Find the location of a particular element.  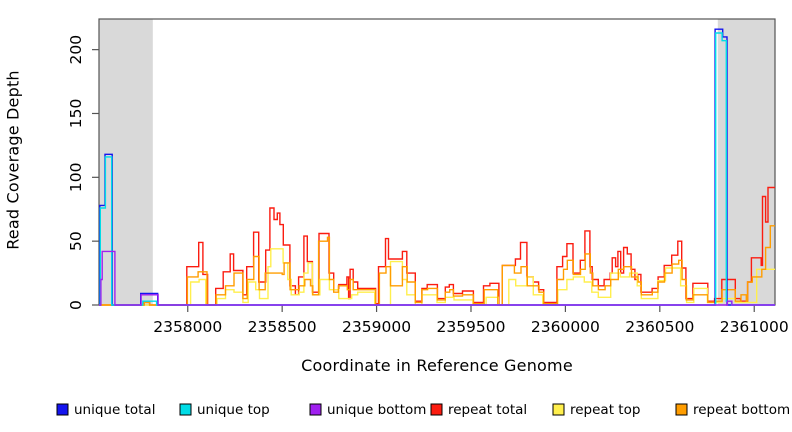

legend-label-unique-bottom: unique bottom is located at coordinates (376, 410).